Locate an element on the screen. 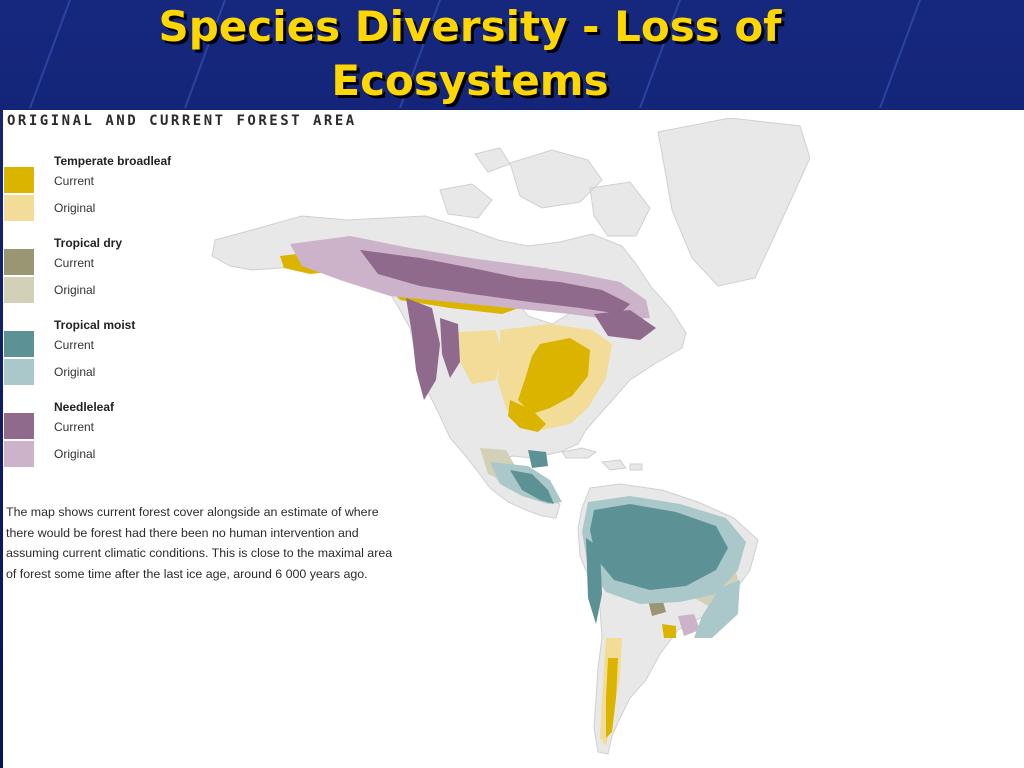 The width and height of the screenshot is (1024, 768). arctic-islands is located at coordinates (545, 192).